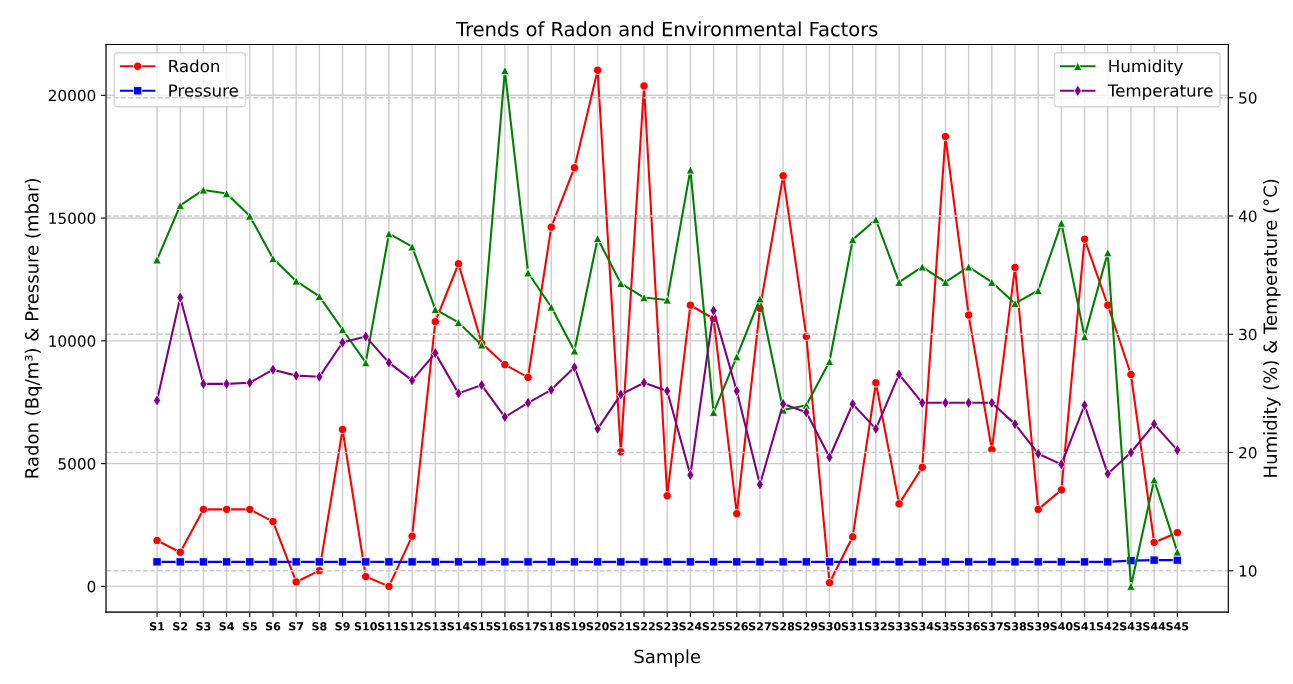 The height and width of the screenshot is (684, 1293). I want to click on x-tick-label: S7, so click(296, 626).